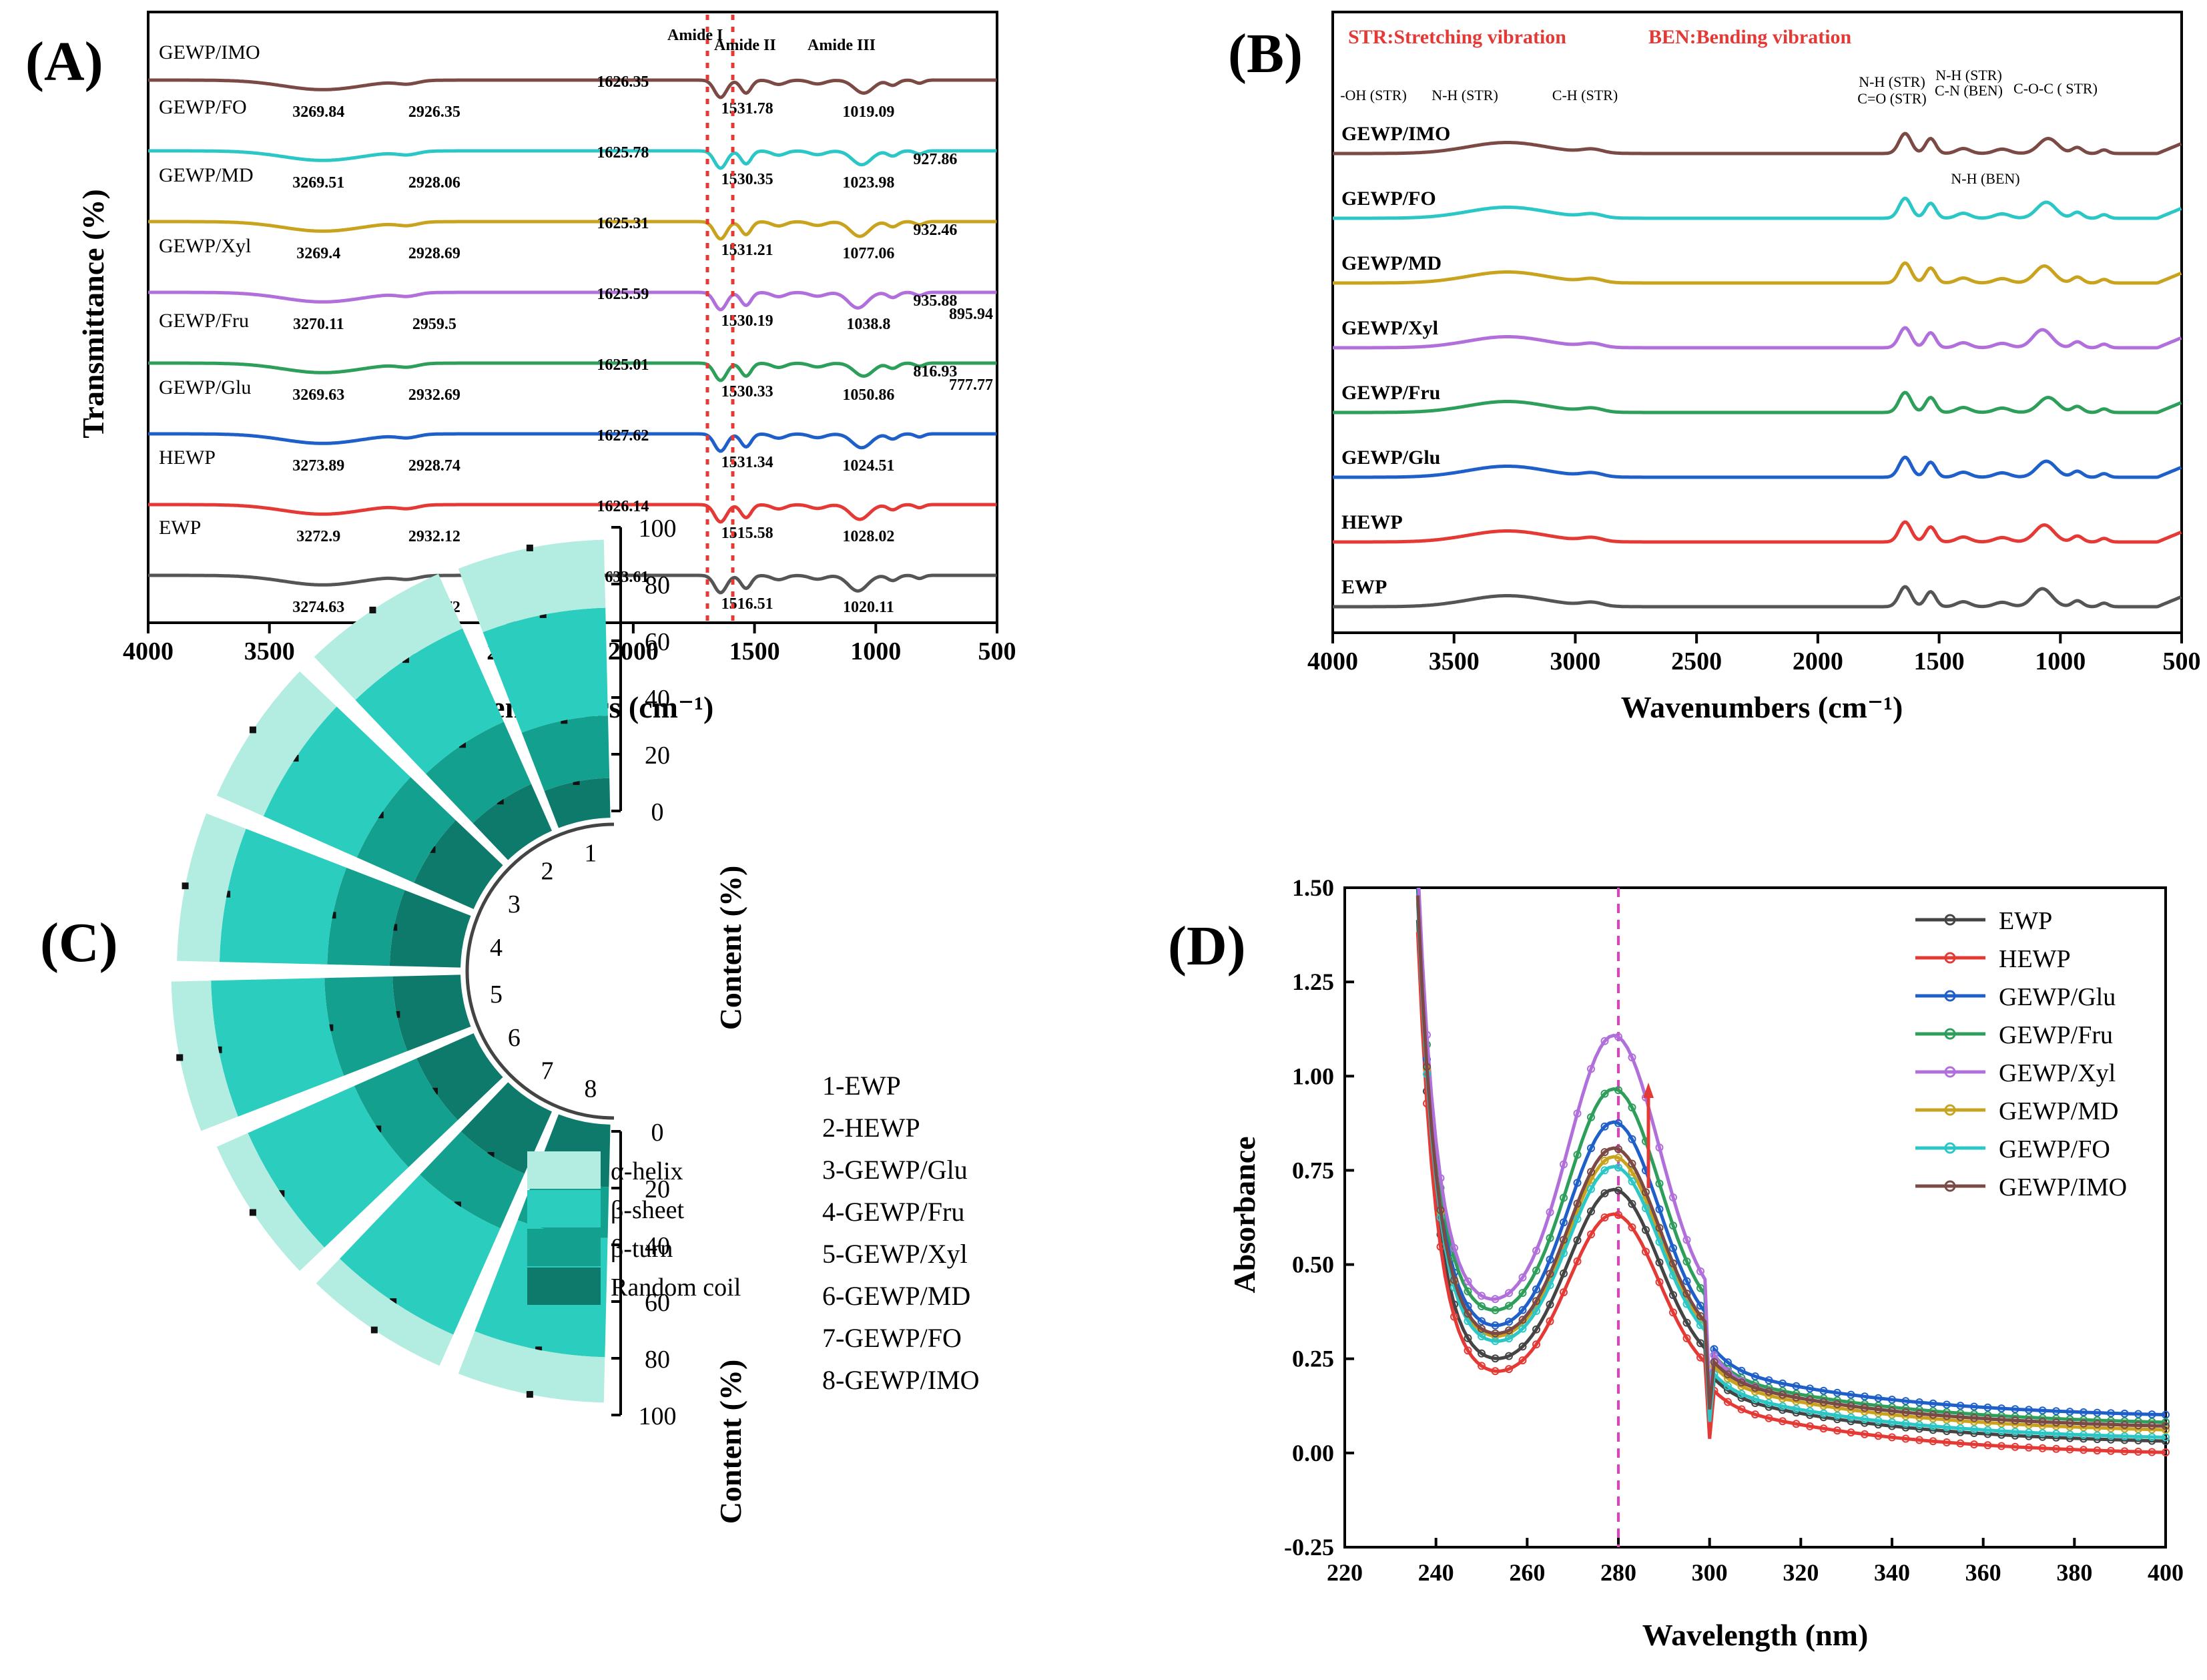 Image resolution: width=2207 pixels, height=1680 pixels. What do you see at coordinates (187, 458) in the screenshot?
I see `chart-a-series-label: HEWP` at bounding box center [187, 458].